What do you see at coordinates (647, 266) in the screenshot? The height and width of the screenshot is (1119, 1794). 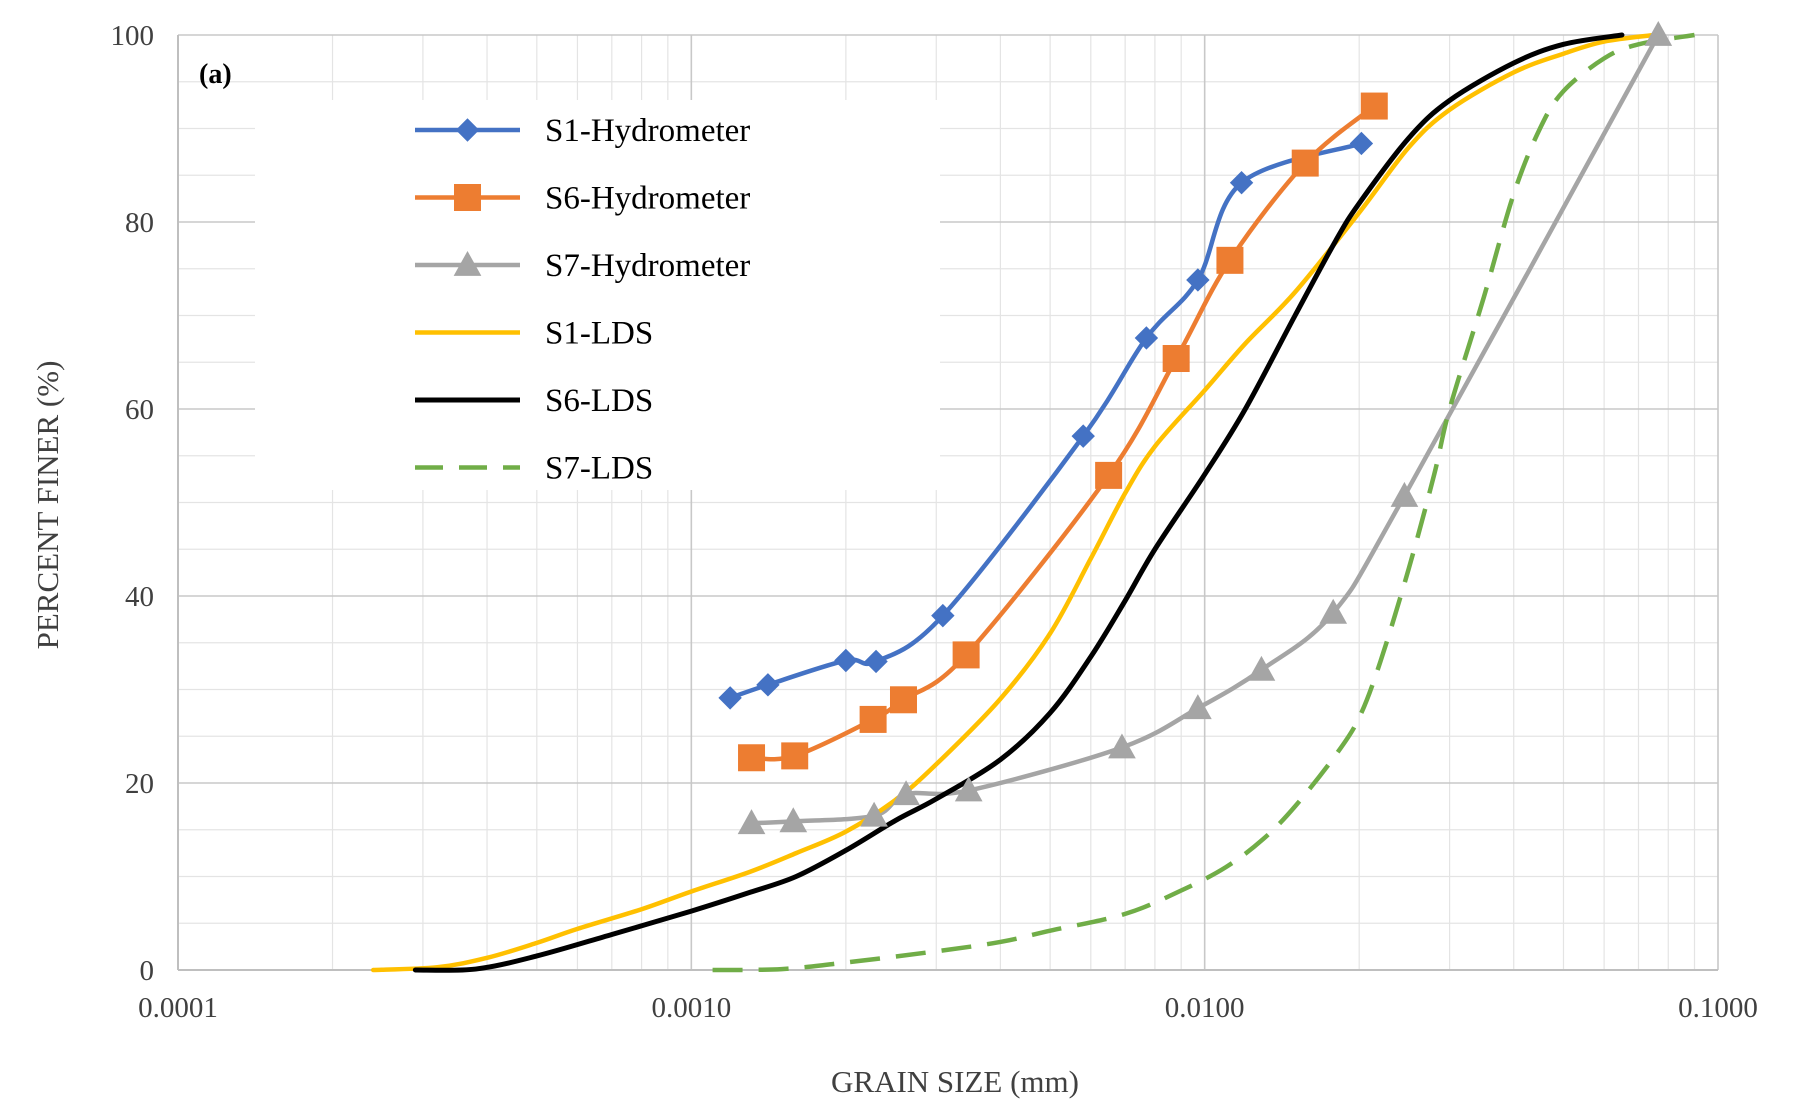 I see `legend-label-s7-hydrometer: S7-Hydrometer` at bounding box center [647, 266].